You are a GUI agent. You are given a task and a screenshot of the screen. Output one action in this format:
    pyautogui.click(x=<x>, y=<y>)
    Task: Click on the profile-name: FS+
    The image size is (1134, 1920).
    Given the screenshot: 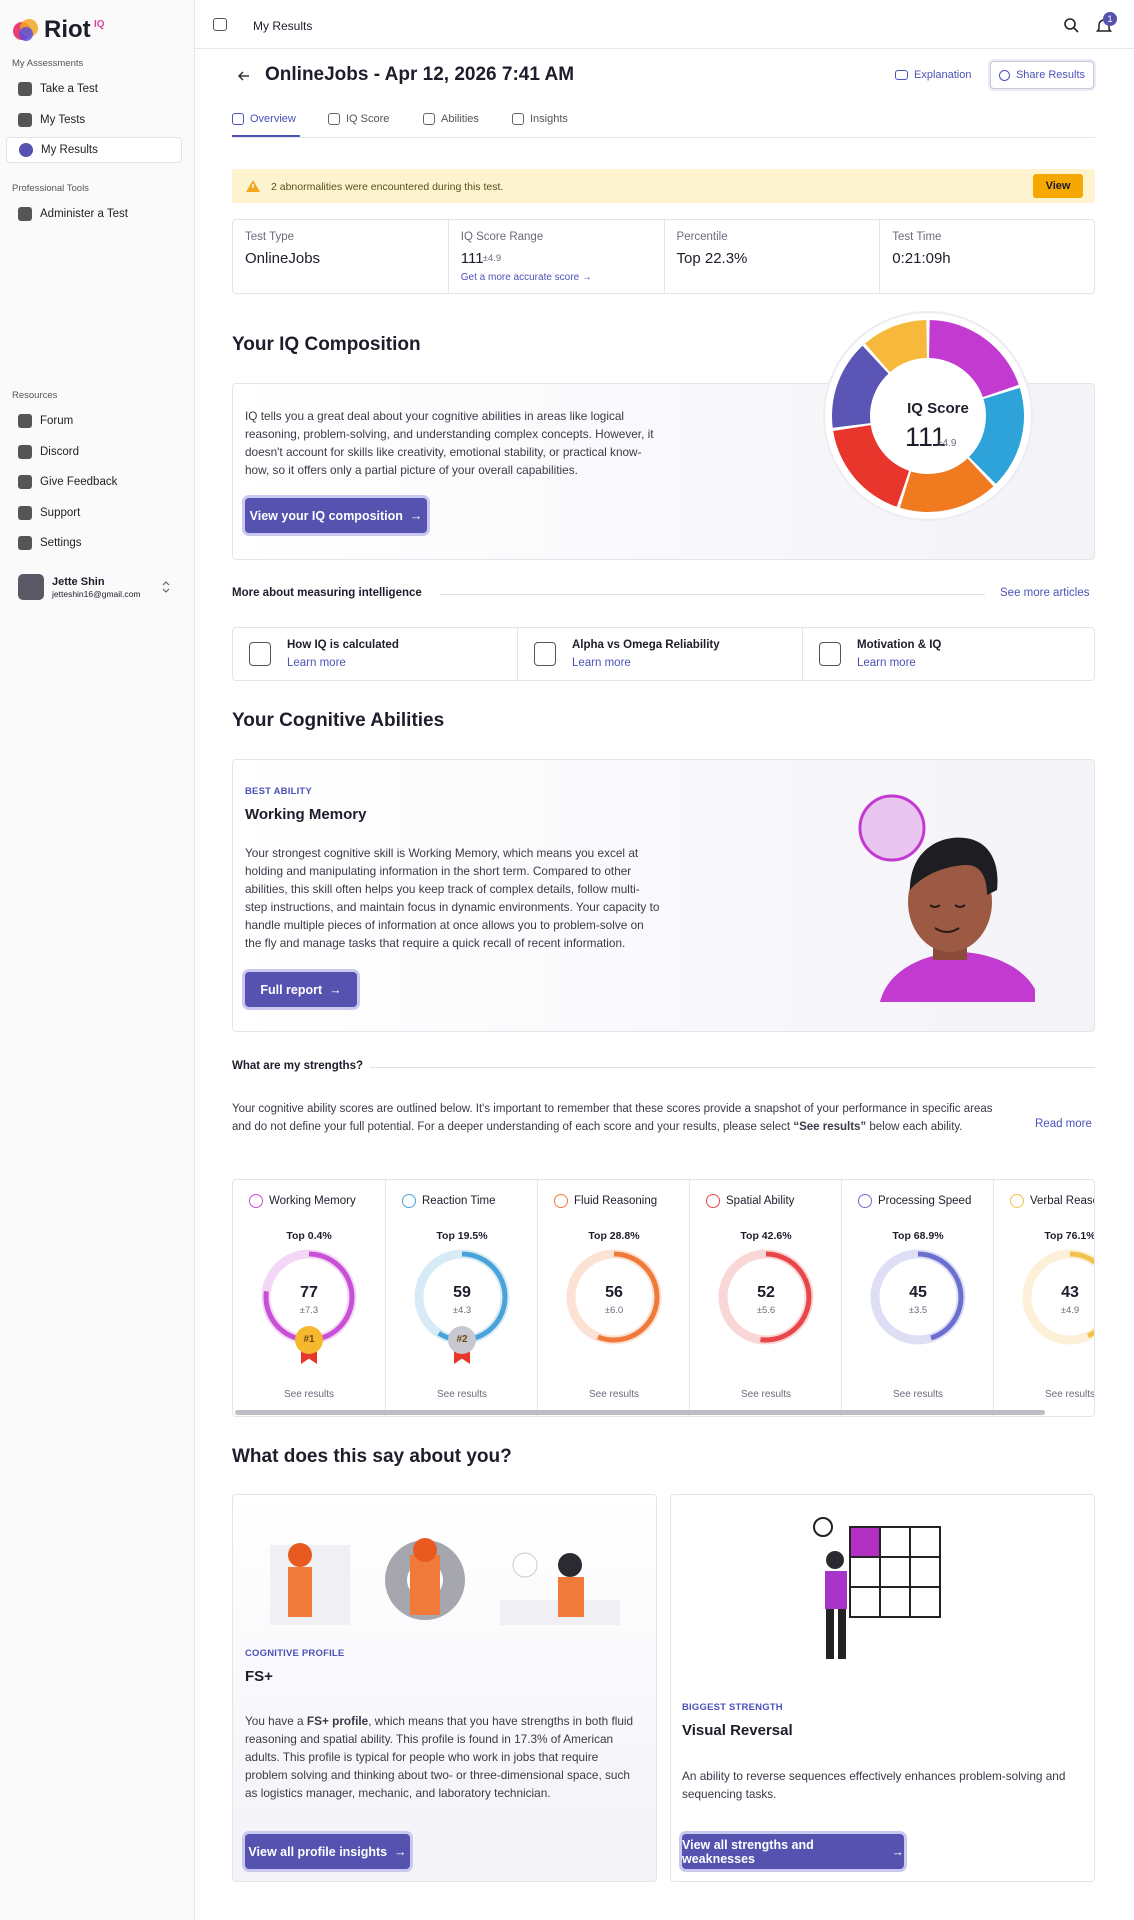 What is the action you would take?
    pyautogui.click(x=259, y=1676)
    